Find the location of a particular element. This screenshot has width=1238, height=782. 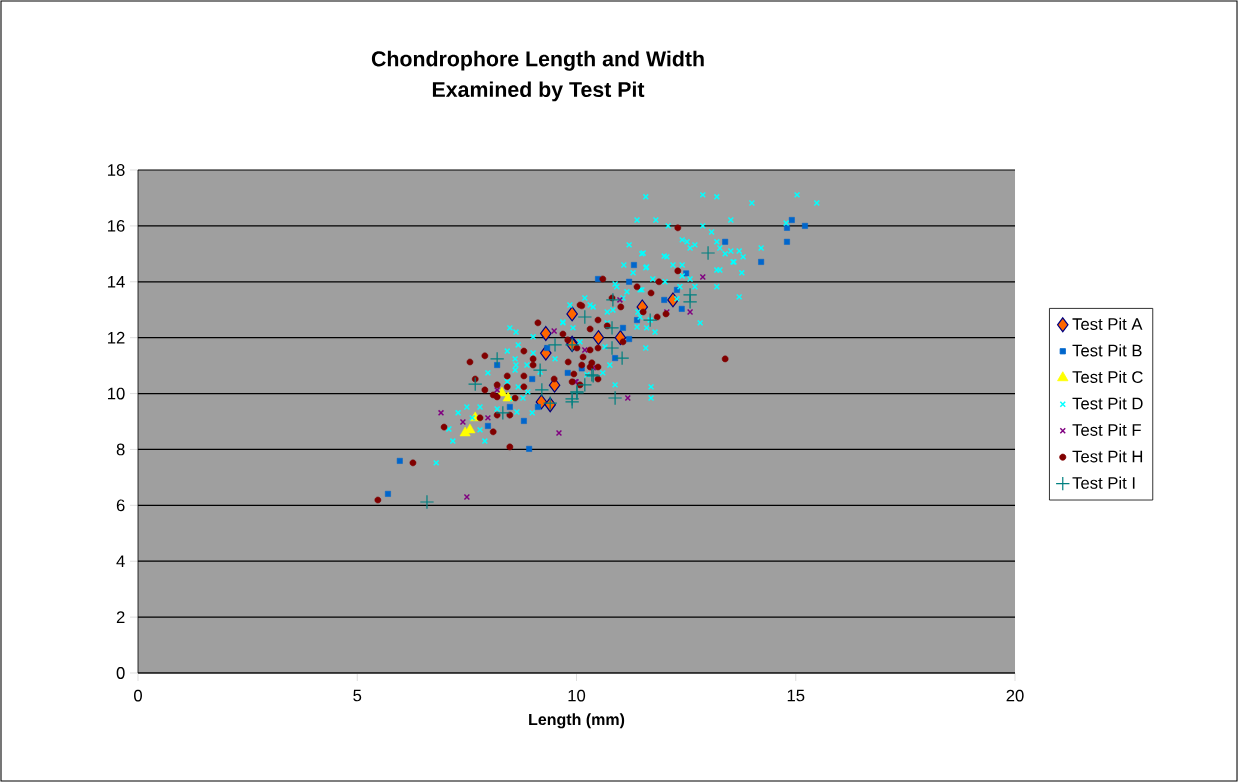

legend-label: Test Pit H is located at coordinates (1107, 456).